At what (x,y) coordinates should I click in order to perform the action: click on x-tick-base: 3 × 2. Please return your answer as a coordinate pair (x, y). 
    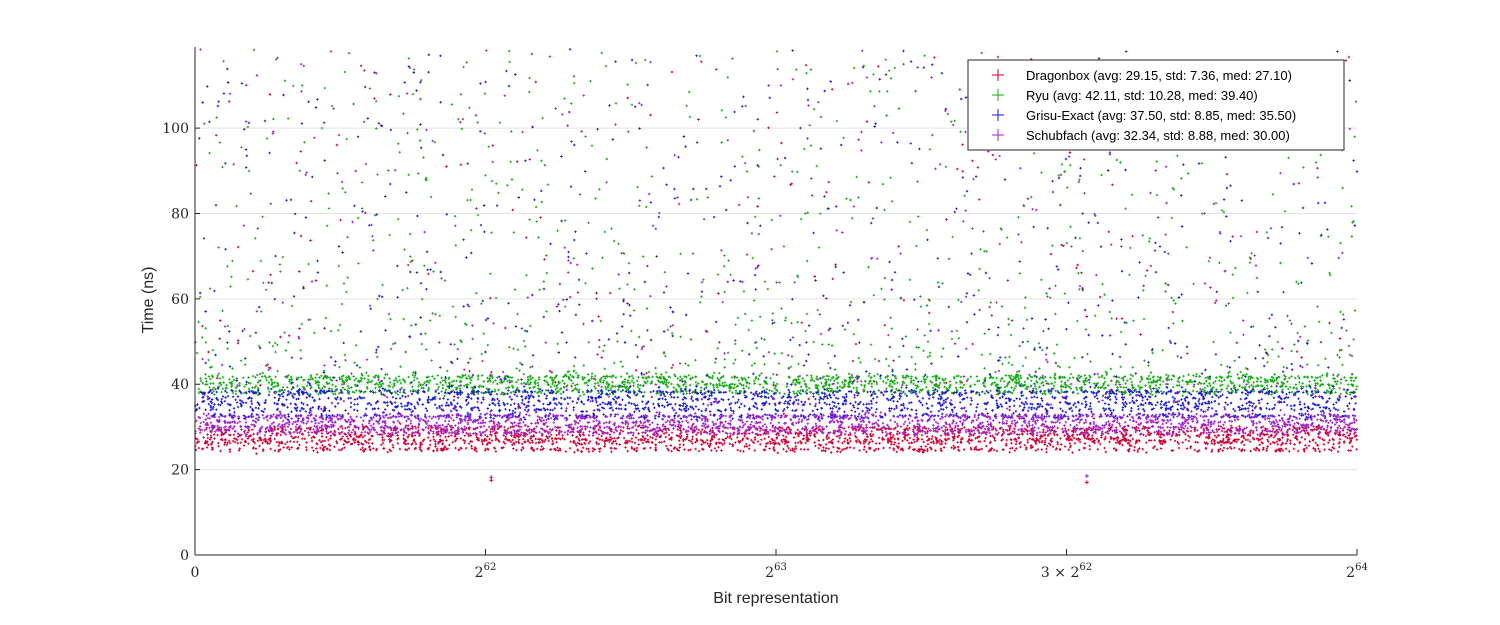
    Looking at the image, I should click on (1060, 573).